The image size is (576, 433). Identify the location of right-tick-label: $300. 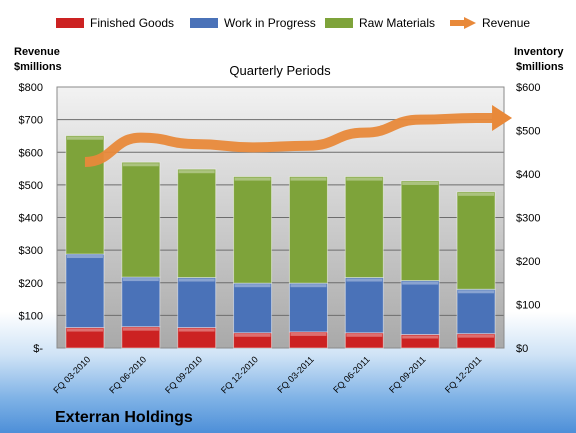
(528, 219).